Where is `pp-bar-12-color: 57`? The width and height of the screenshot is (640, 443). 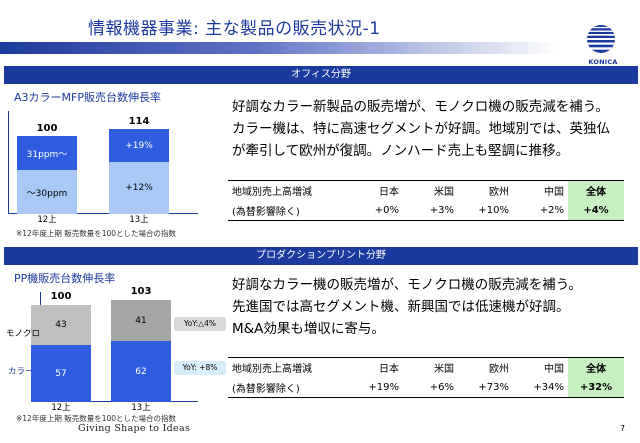 pp-bar-12-color: 57 is located at coordinates (61, 373).